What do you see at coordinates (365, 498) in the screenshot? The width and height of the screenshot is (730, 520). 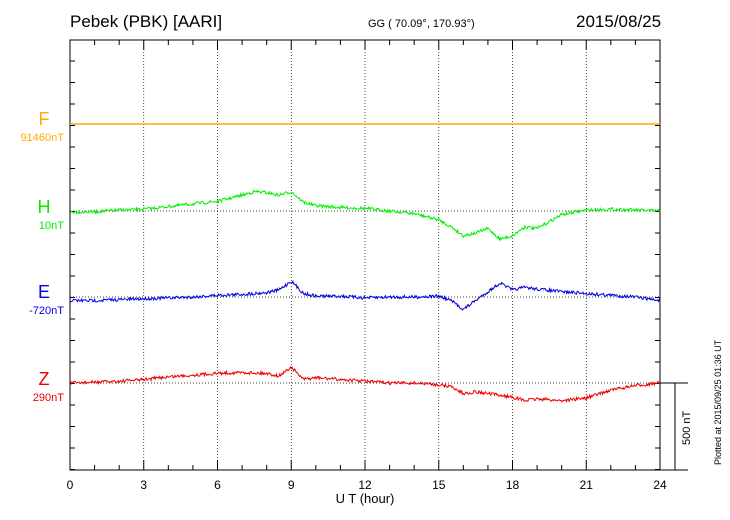 I see `x-axis-label: U T (hour)` at bounding box center [365, 498].